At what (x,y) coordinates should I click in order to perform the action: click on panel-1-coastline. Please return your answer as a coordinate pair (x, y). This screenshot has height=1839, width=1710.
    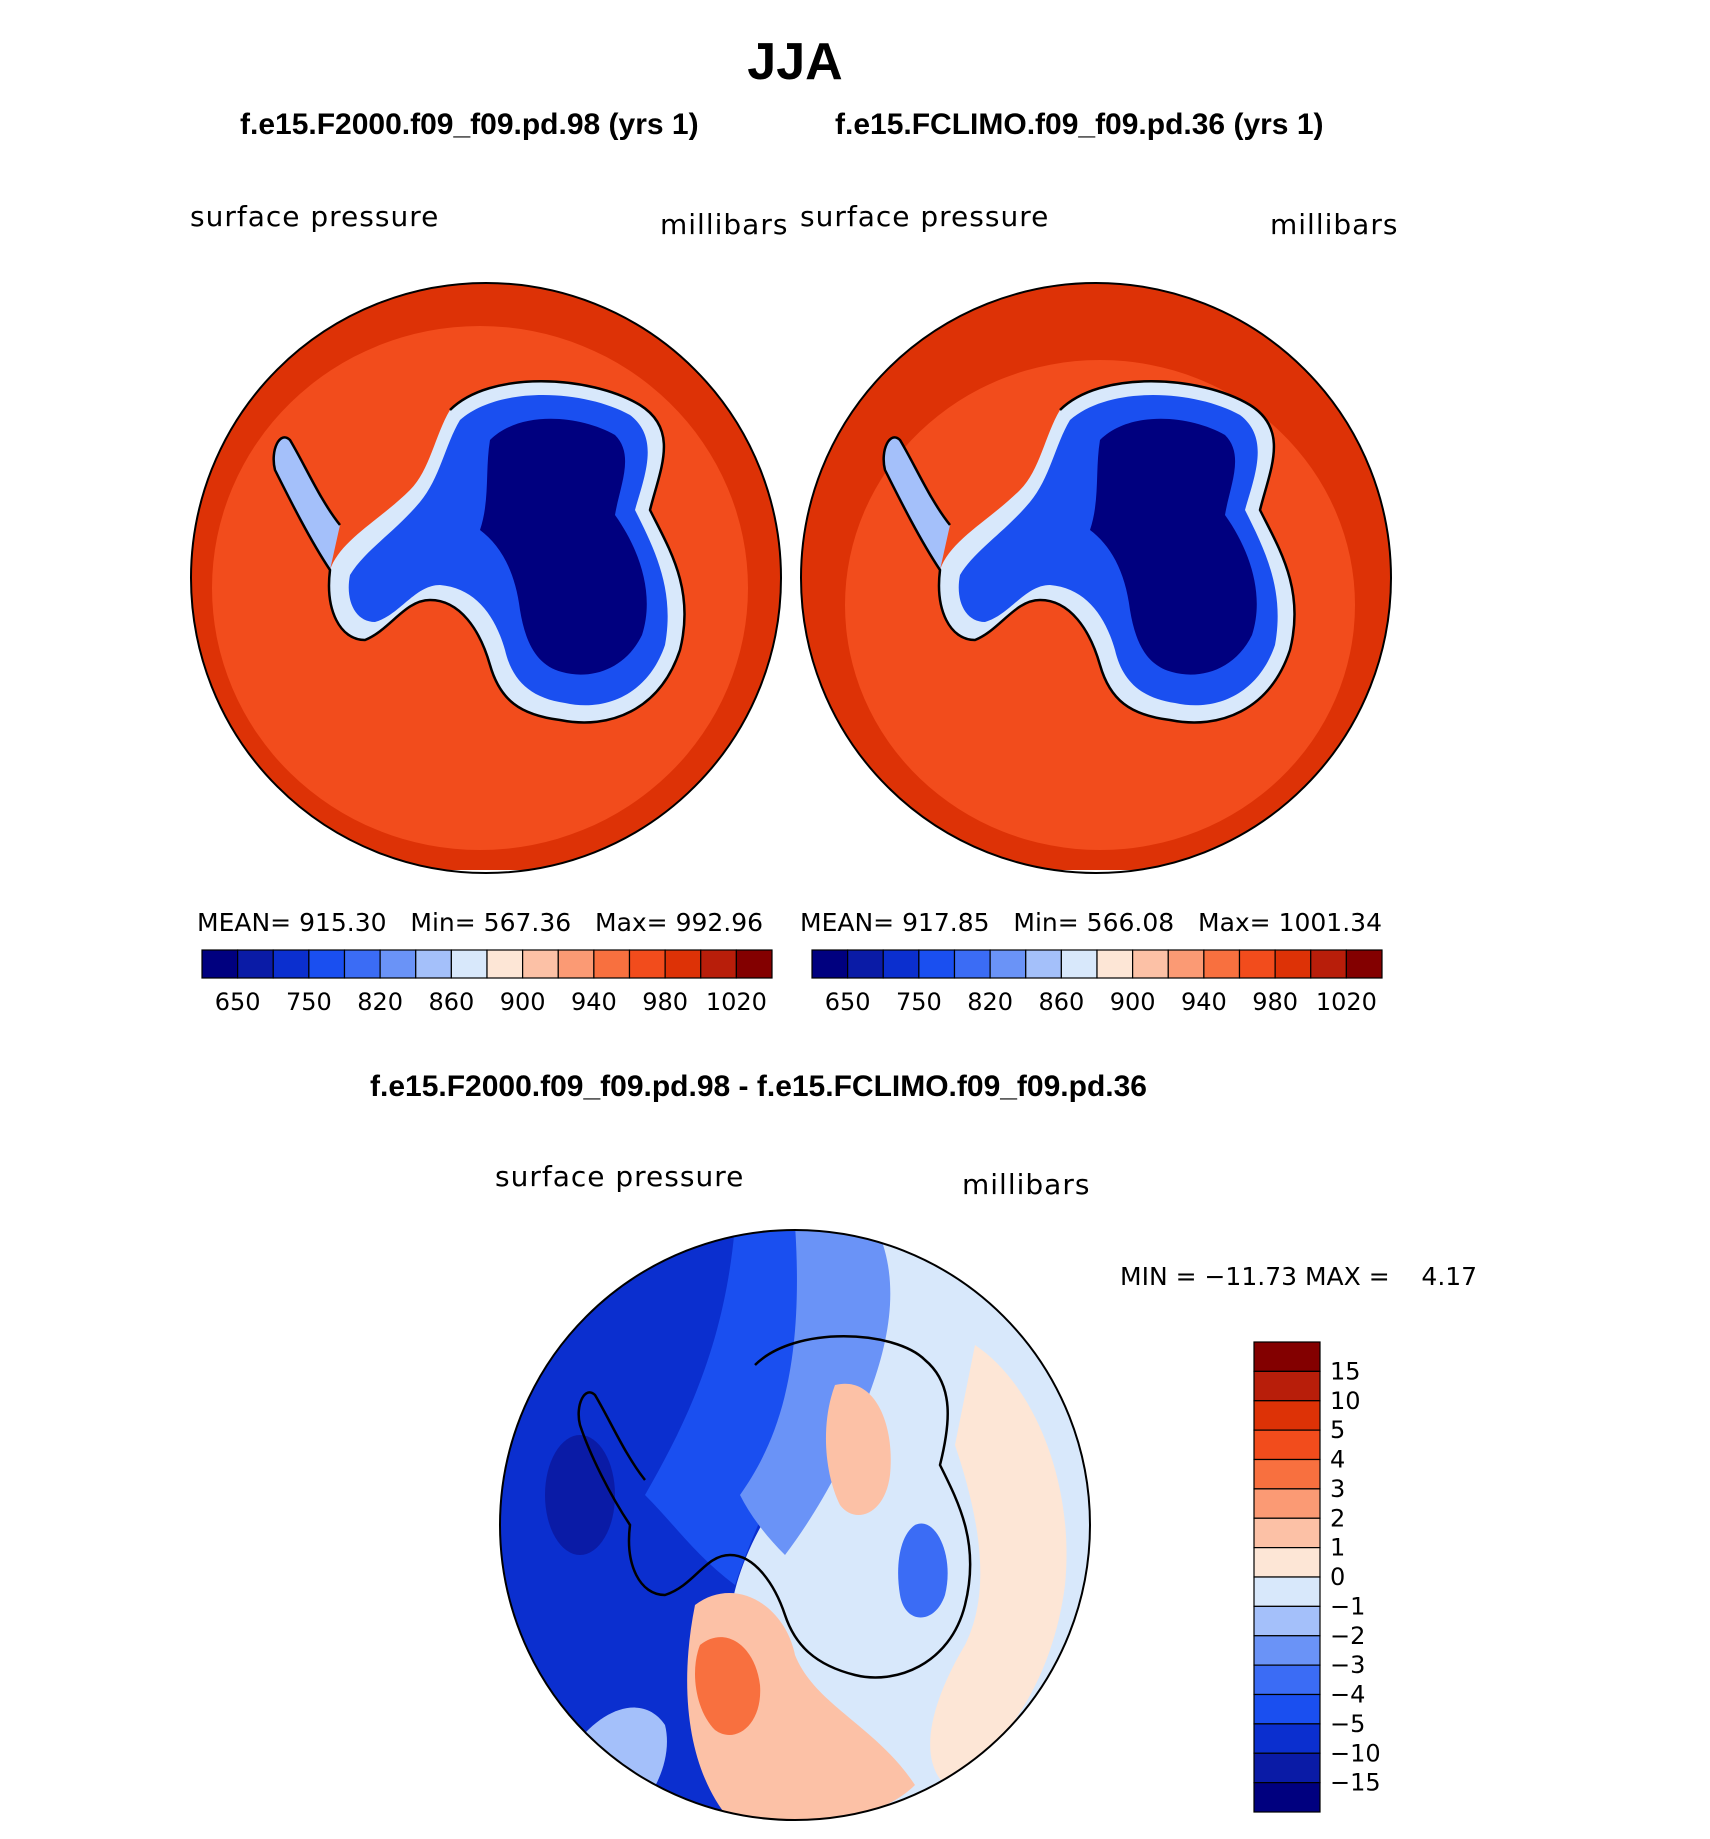
    Looking at the image, I should click on (479, 552).